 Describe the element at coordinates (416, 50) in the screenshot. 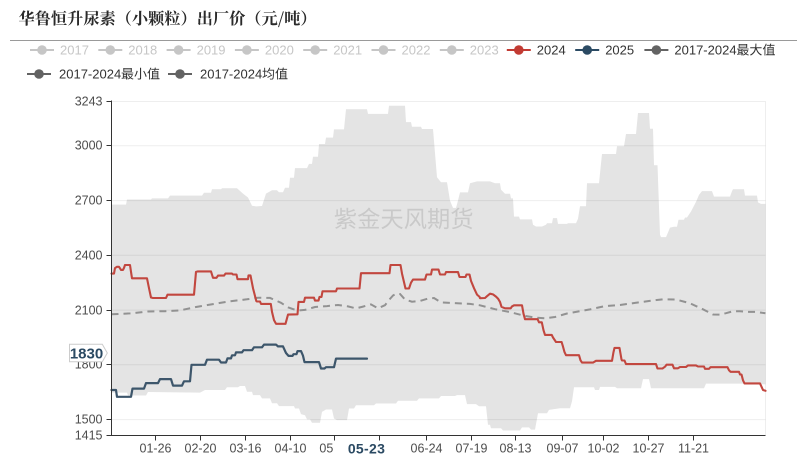

I see `svg-text: 2022` at that location.